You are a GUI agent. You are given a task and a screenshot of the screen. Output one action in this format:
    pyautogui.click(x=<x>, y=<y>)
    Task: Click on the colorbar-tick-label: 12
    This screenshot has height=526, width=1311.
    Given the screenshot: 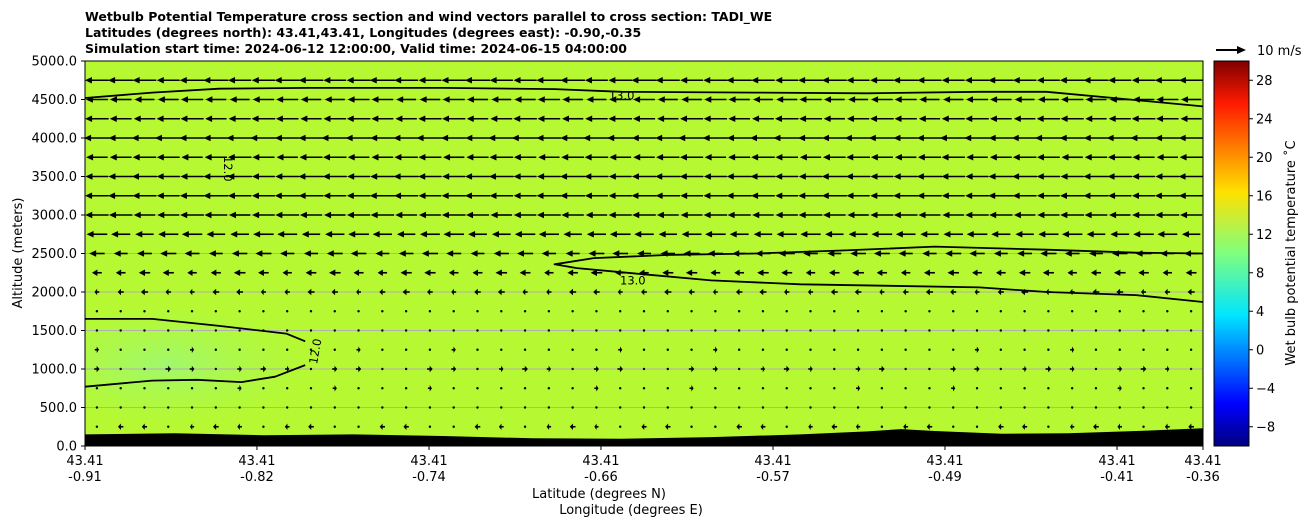 What is the action you would take?
    pyautogui.click(x=1264, y=235)
    